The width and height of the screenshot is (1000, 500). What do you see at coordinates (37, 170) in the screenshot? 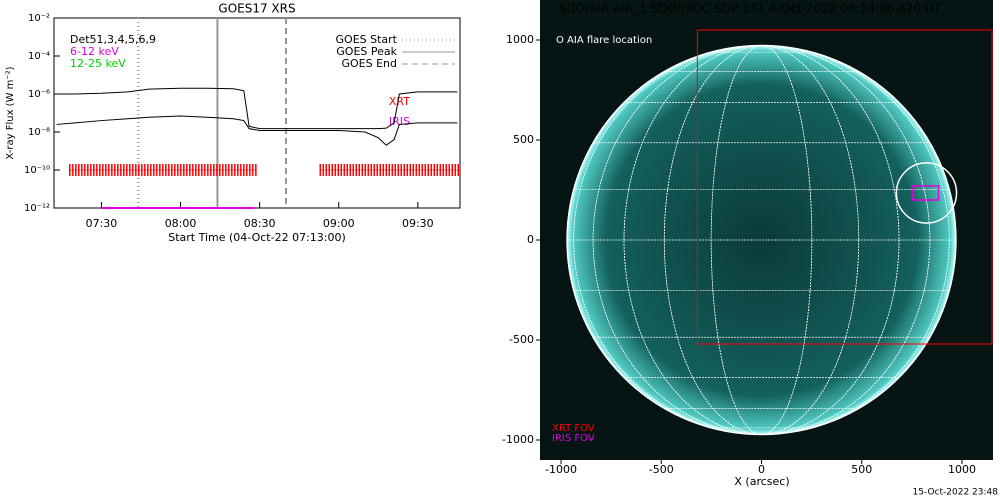
I see `y-tick-label: 10⁻¹⁰` at bounding box center [37, 170].